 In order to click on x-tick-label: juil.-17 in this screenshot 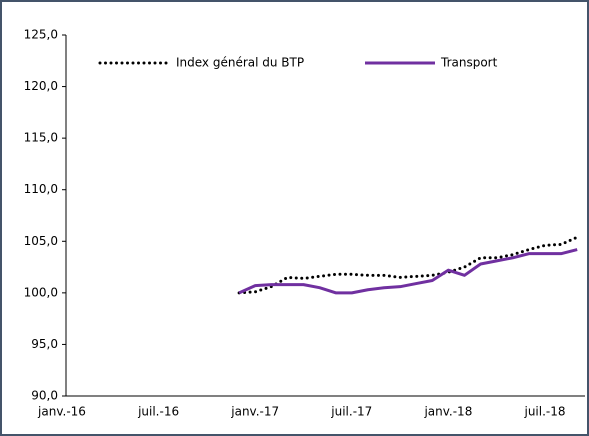, I will do `click(351, 412)`.